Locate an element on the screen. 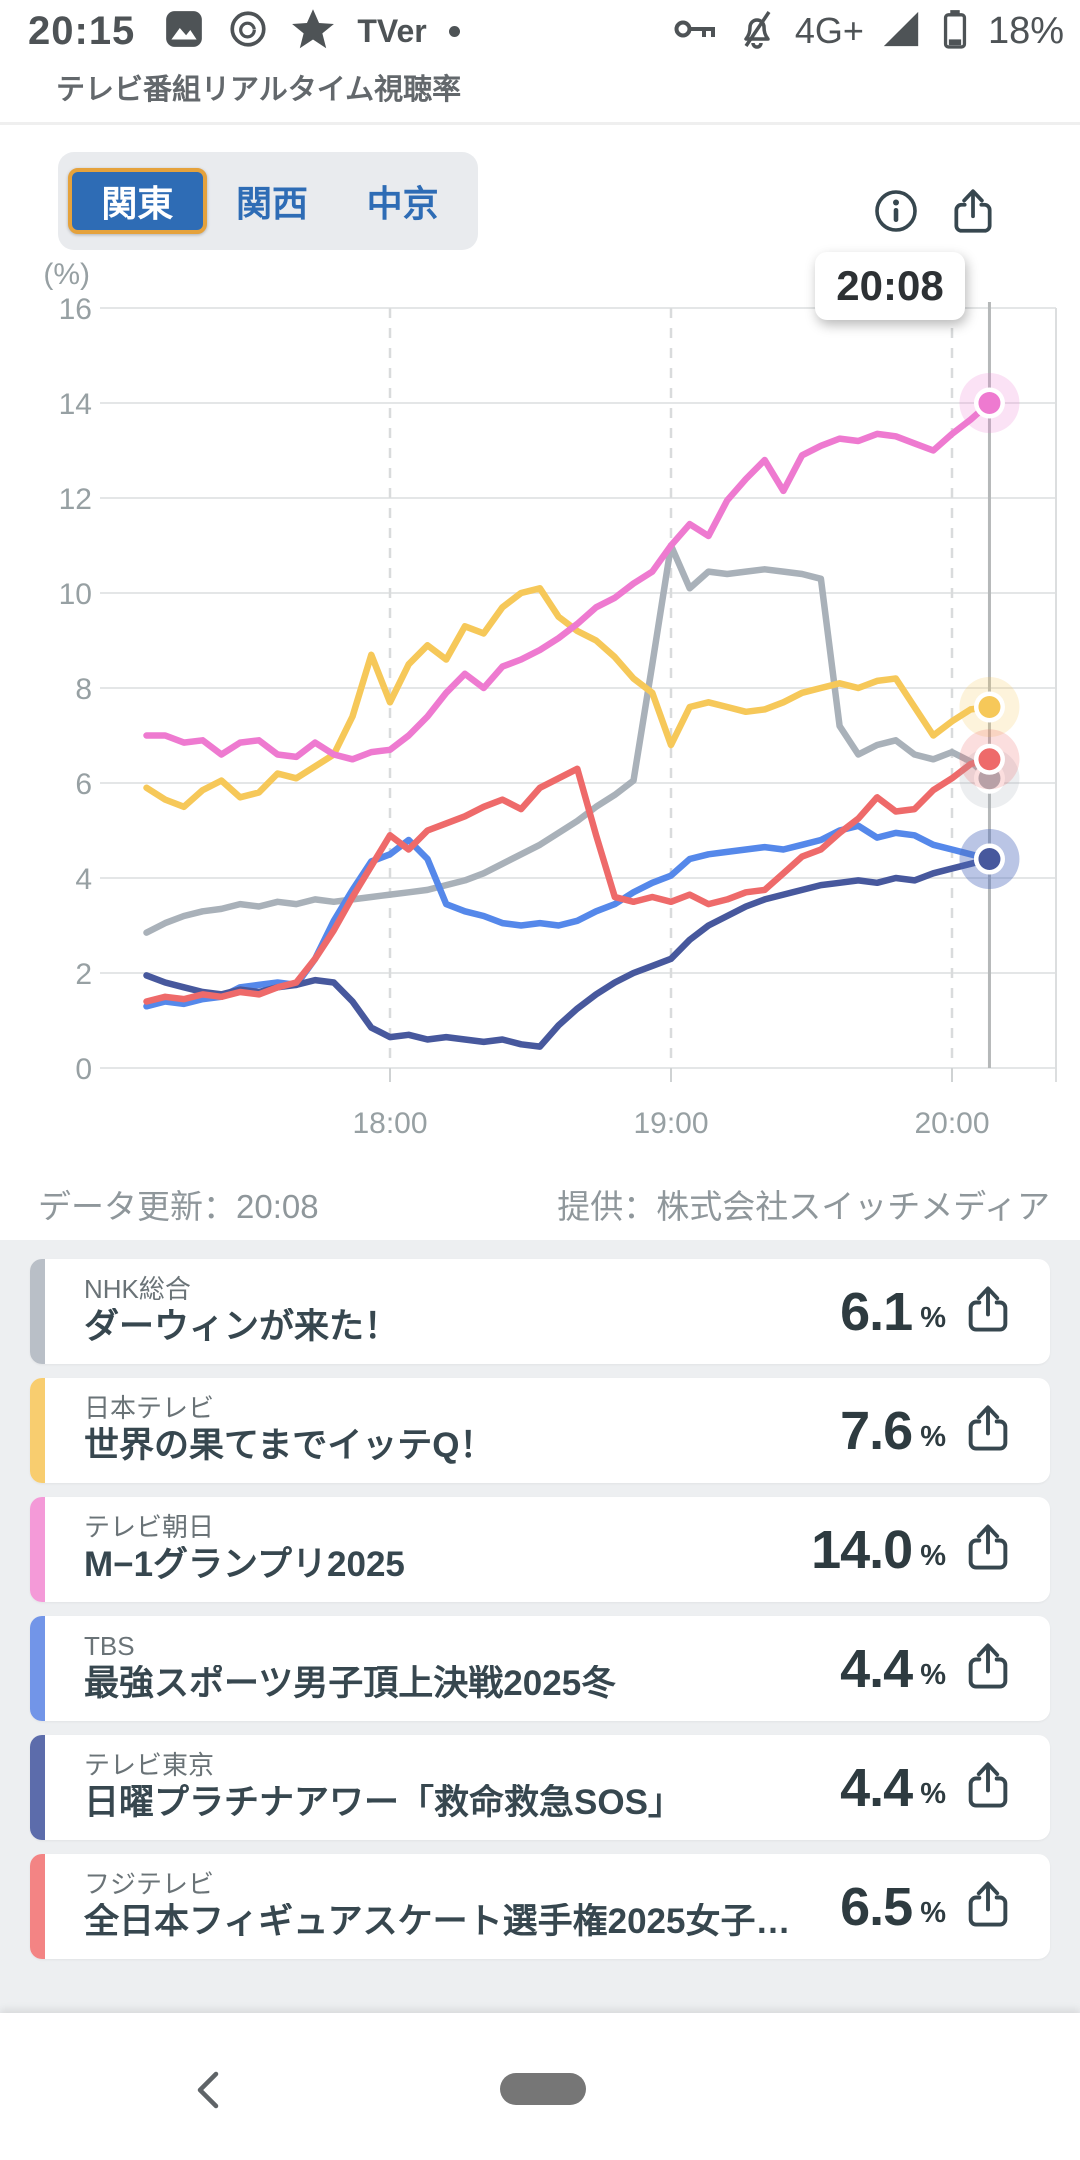 This screenshot has width=1080, height=2160. series-line-cx is located at coordinates (568, 880).